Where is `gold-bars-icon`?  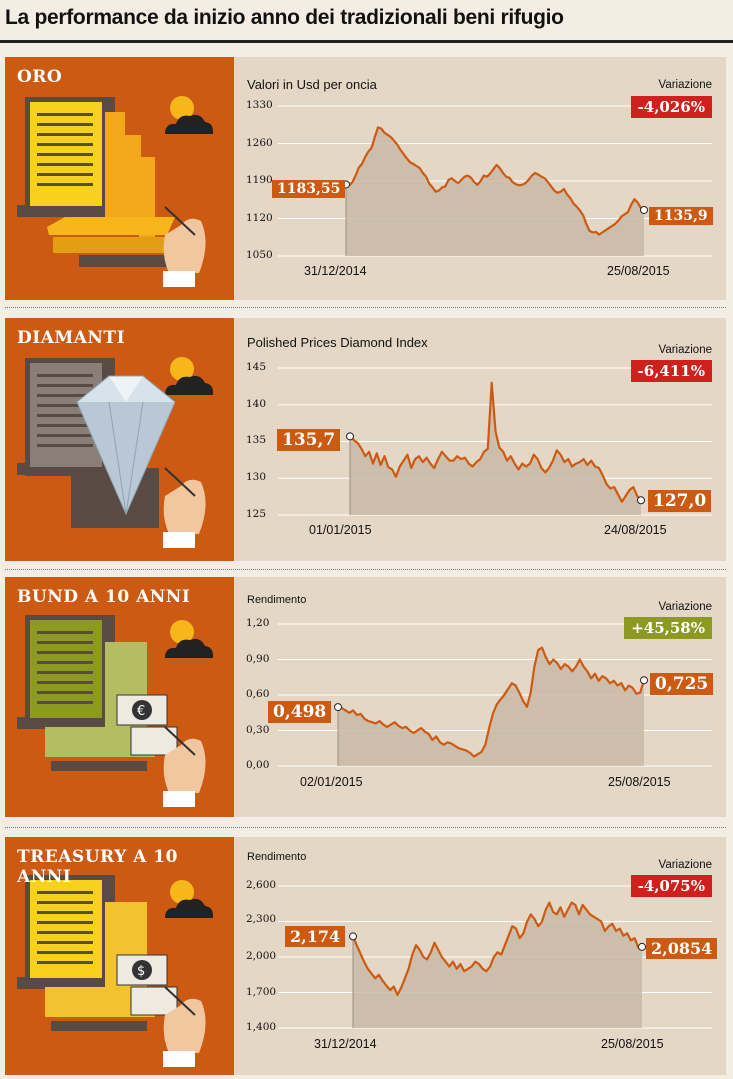 gold-bars-icon is located at coordinates (115, 191).